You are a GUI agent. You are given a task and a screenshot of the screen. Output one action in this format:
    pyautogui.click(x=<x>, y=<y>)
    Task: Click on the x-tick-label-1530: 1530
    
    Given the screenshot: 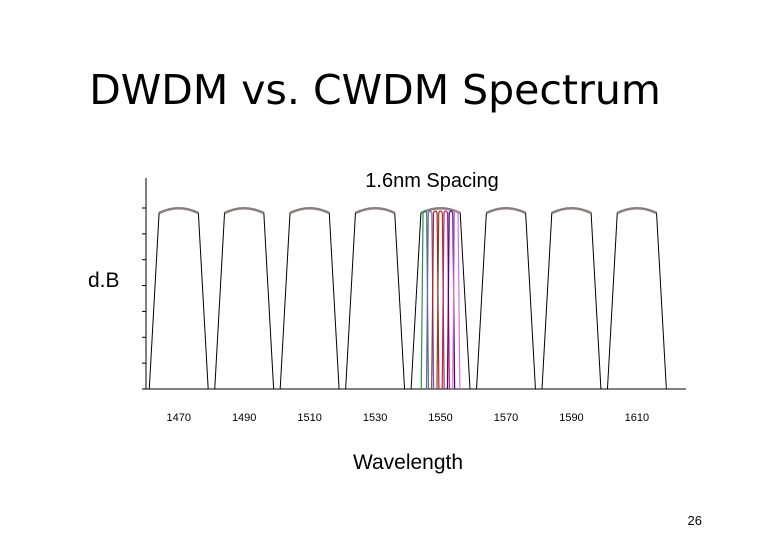 What is the action you would take?
    pyautogui.click(x=375, y=418)
    